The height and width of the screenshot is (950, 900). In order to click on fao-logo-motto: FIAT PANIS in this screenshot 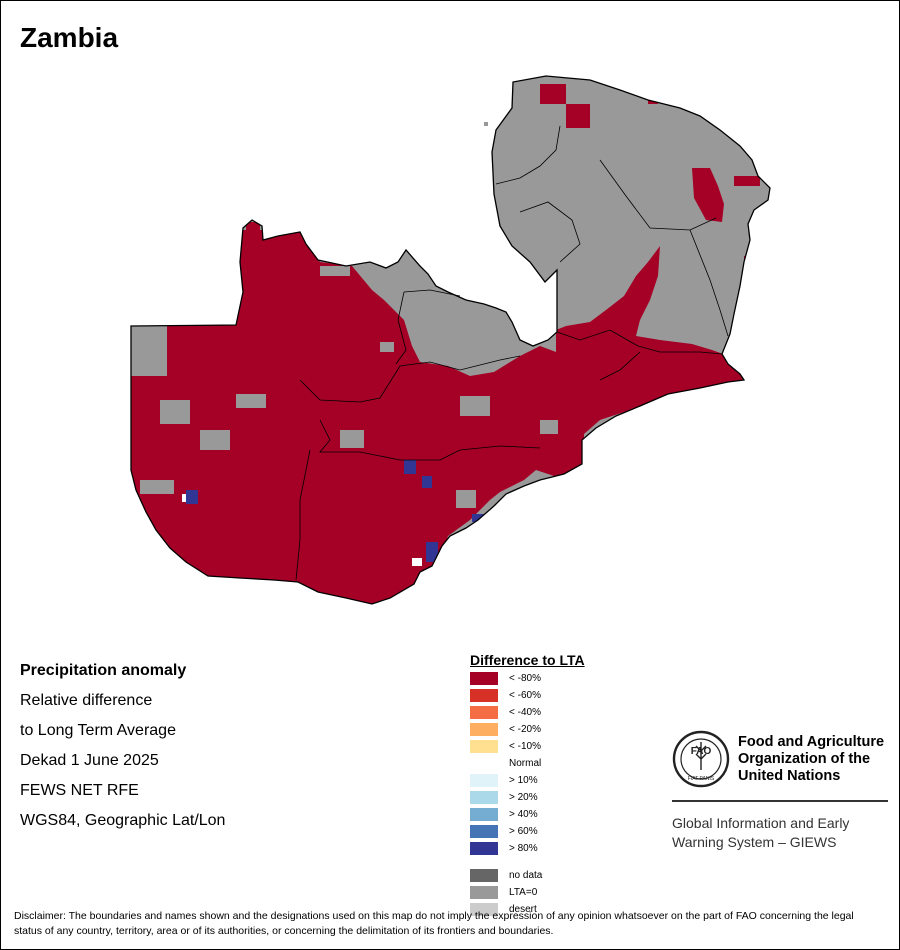, I will do `click(701, 779)`.